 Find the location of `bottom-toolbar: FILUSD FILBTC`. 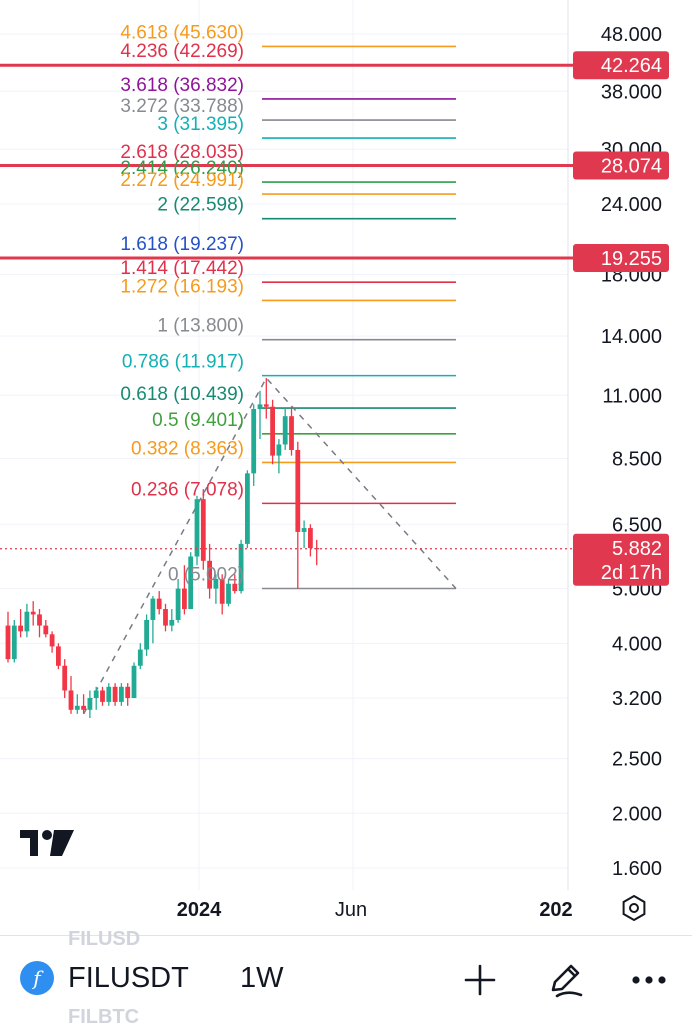

bottom-toolbar: FILUSD FILBTC is located at coordinates (346, 978).